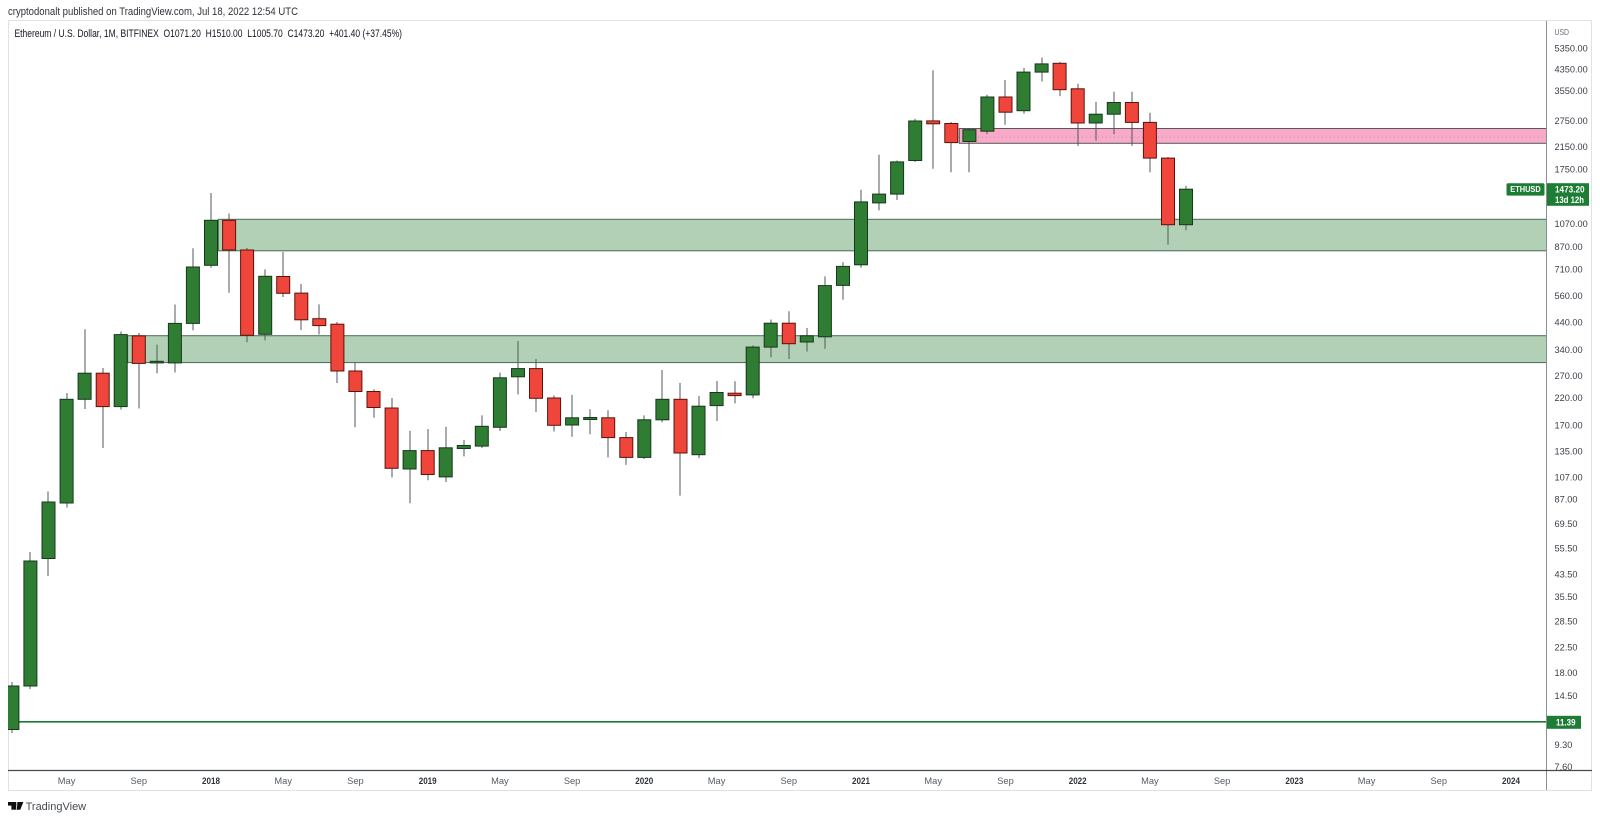 This screenshot has height=820, width=1600. I want to click on svg-text: 3550.00, so click(1571, 91).